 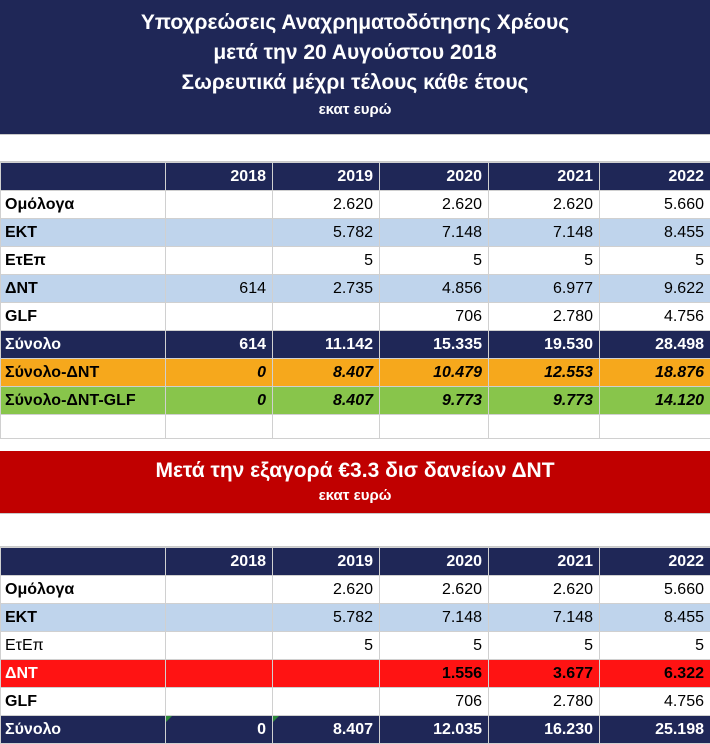 I want to click on section1-units: εκατ ευρώ, so click(x=355, y=110).